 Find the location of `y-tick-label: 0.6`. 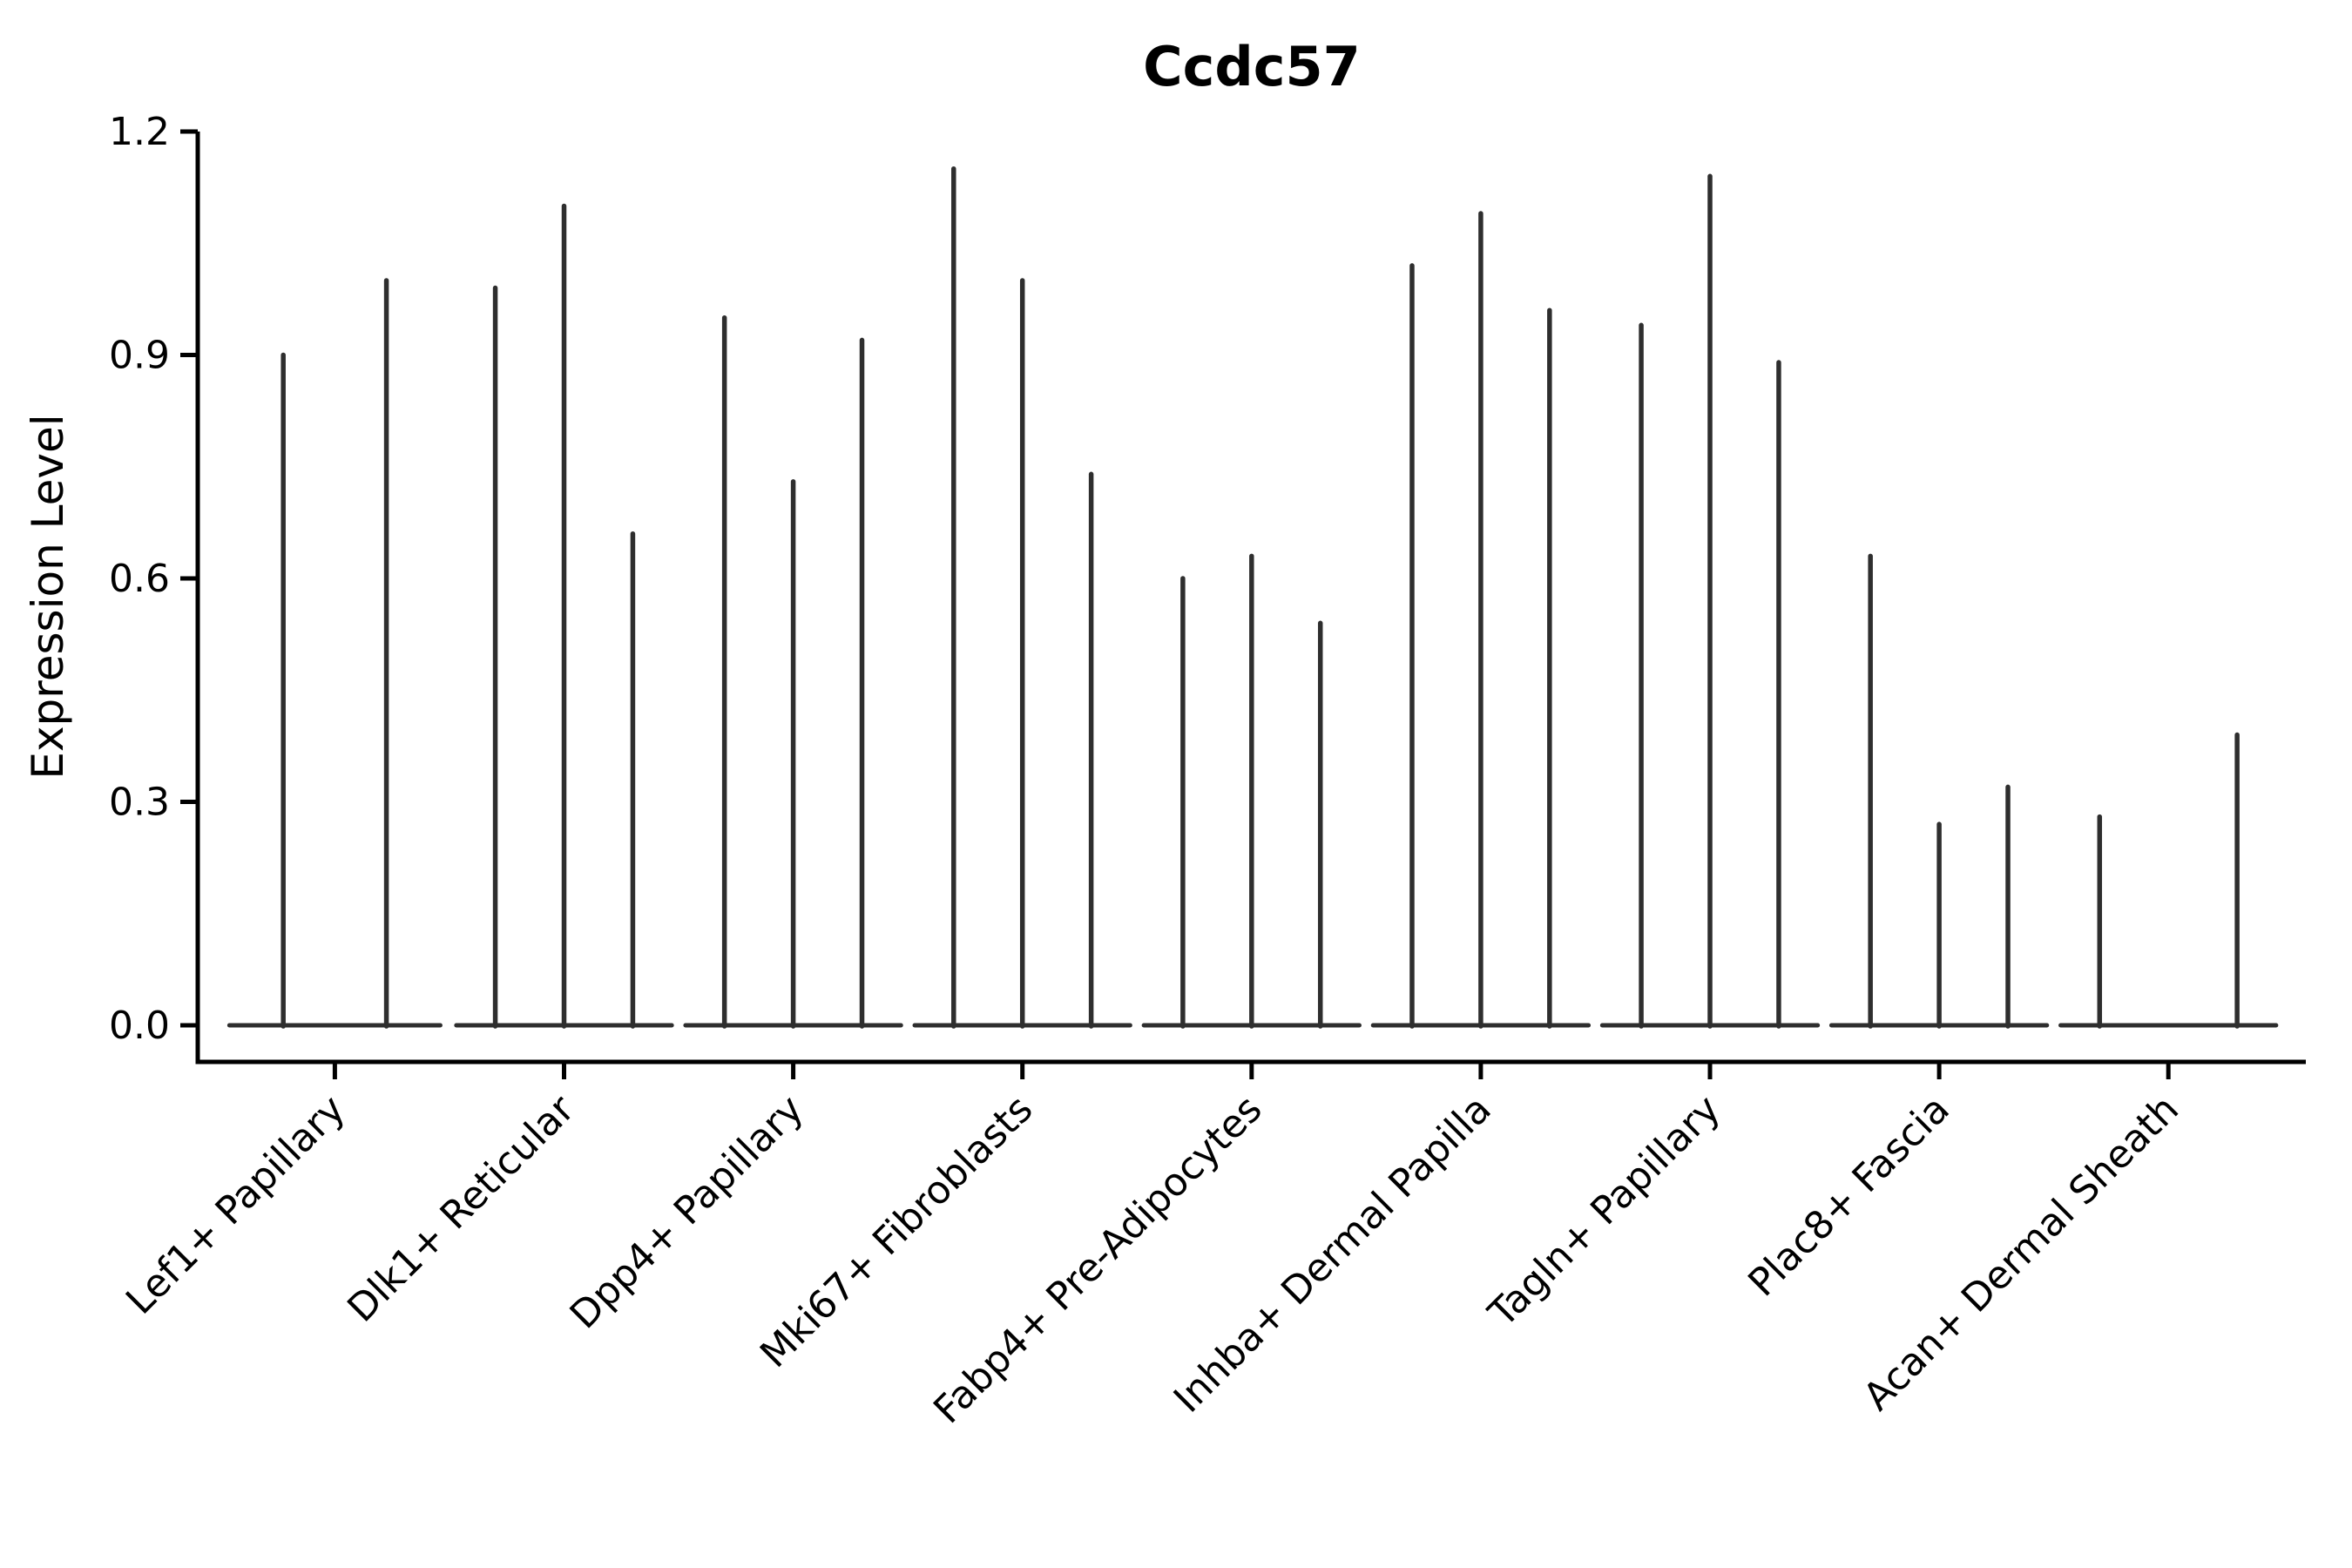

y-tick-label: 0.6 is located at coordinates (139, 579).